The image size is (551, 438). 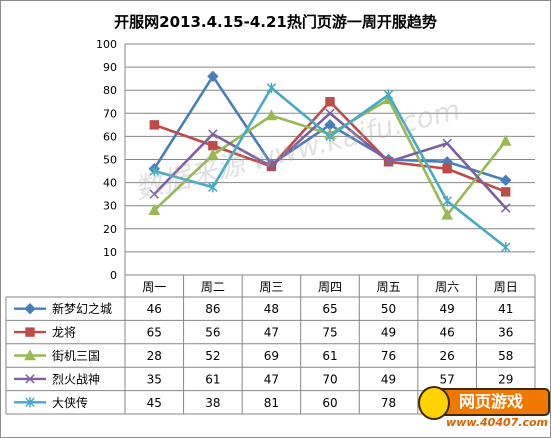 What do you see at coordinates (212, 403) in the screenshot?
I see `table-cell-value: 38` at bounding box center [212, 403].